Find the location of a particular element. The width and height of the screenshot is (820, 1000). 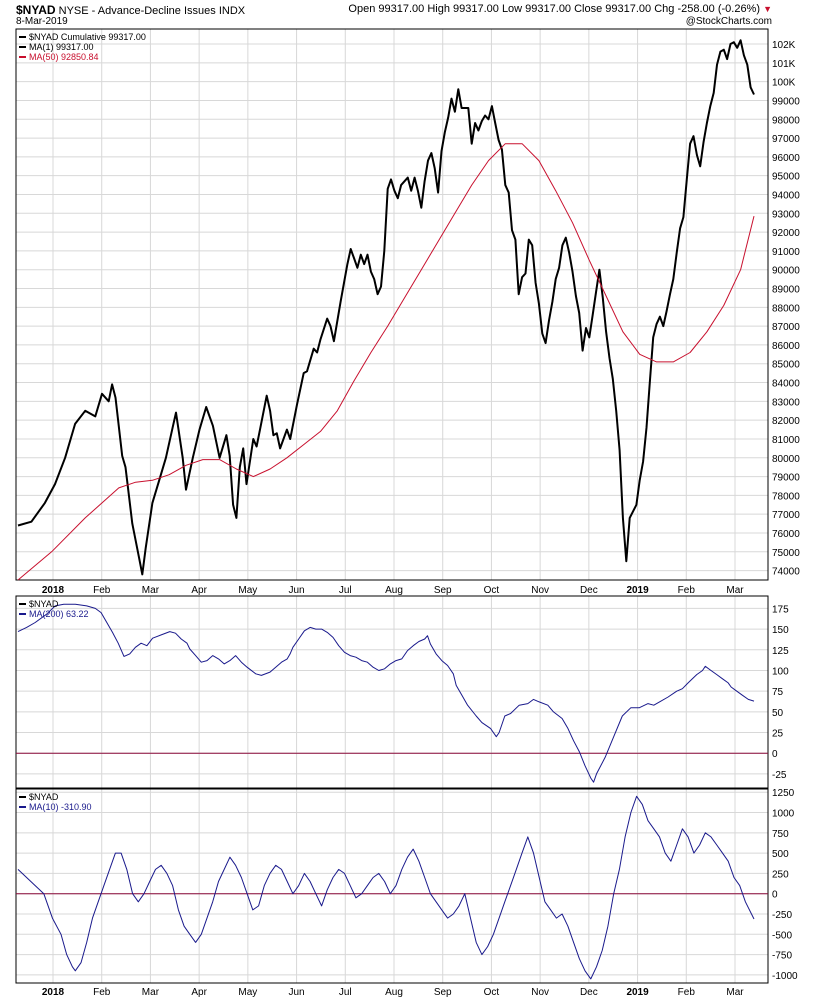

y-tick-label: 750 is located at coordinates (780, 834).